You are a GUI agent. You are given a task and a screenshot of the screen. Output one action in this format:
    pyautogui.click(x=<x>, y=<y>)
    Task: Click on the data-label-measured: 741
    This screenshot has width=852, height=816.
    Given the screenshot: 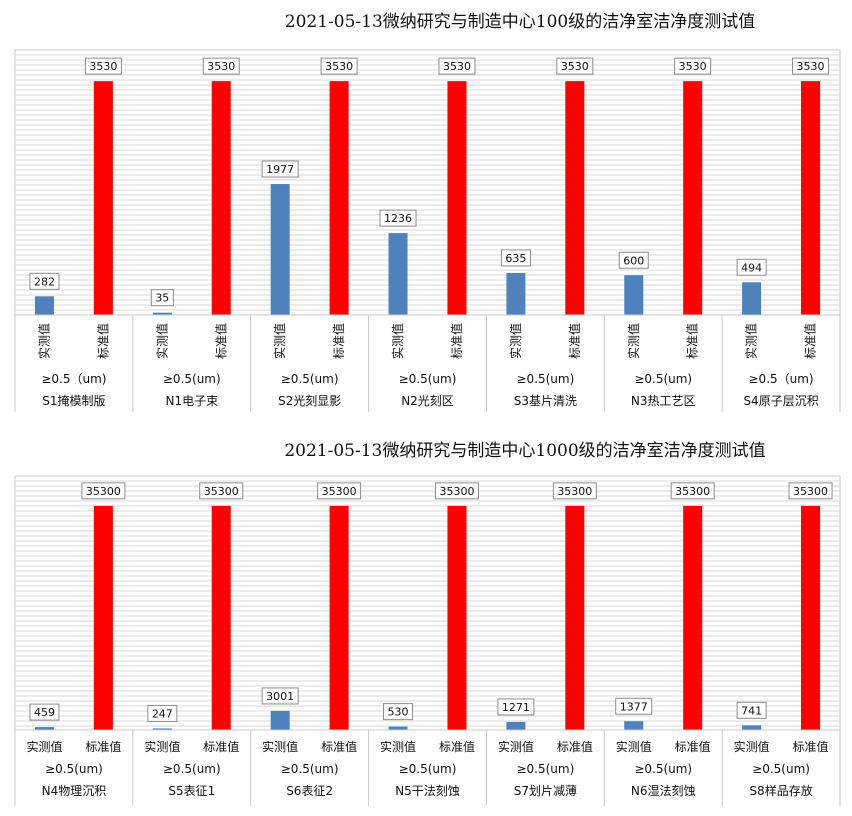 What is the action you would take?
    pyautogui.click(x=751, y=710)
    